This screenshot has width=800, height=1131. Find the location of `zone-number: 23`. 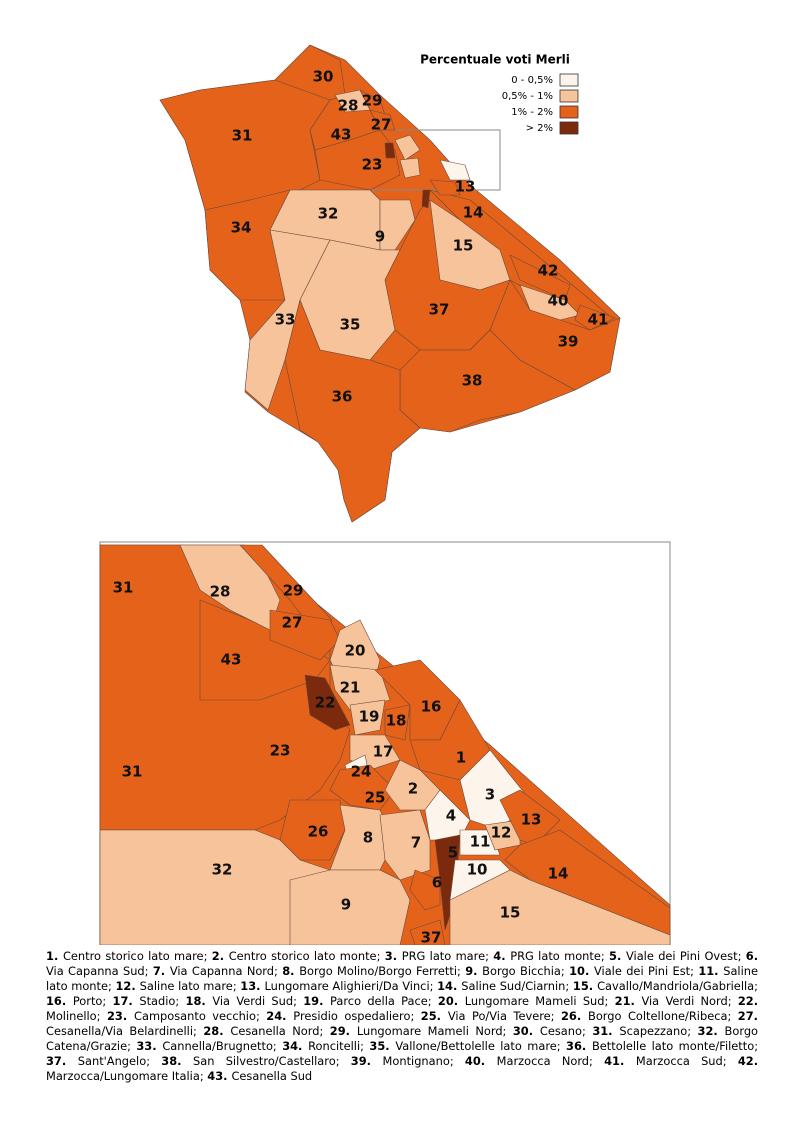

zone-number: 23 is located at coordinates (120, 1016).